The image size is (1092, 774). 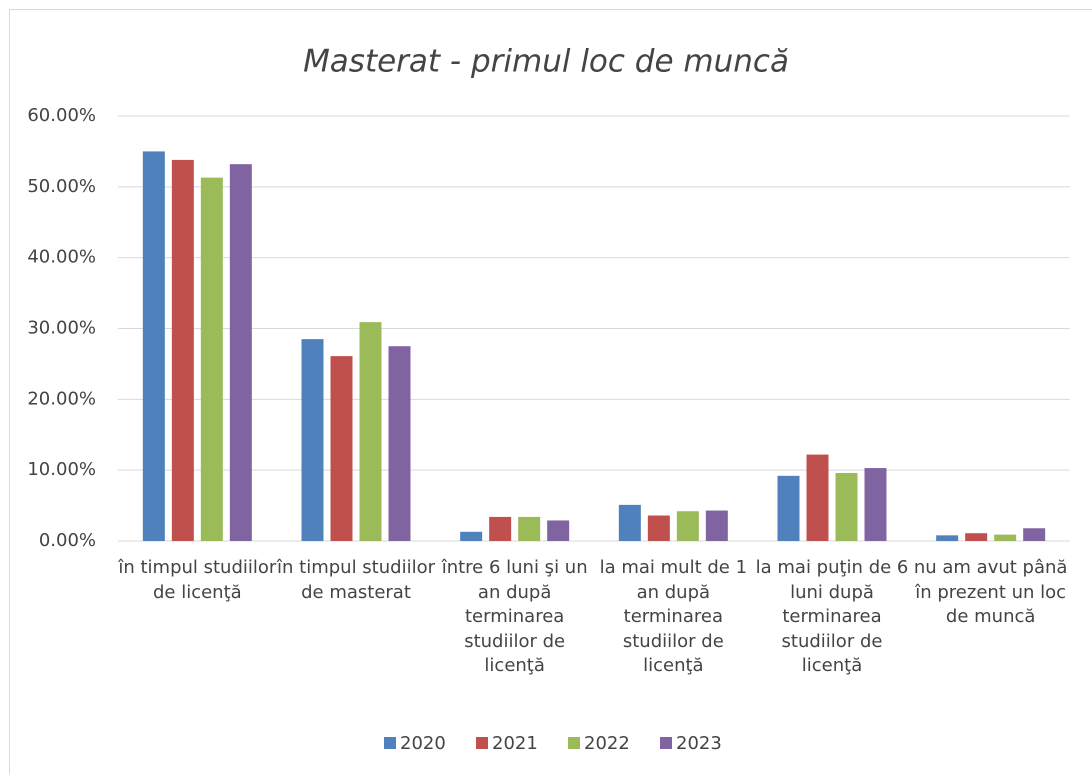 What do you see at coordinates (67, 540) in the screenshot?
I see `y-tick-label: 0.00%` at bounding box center [67, 540].